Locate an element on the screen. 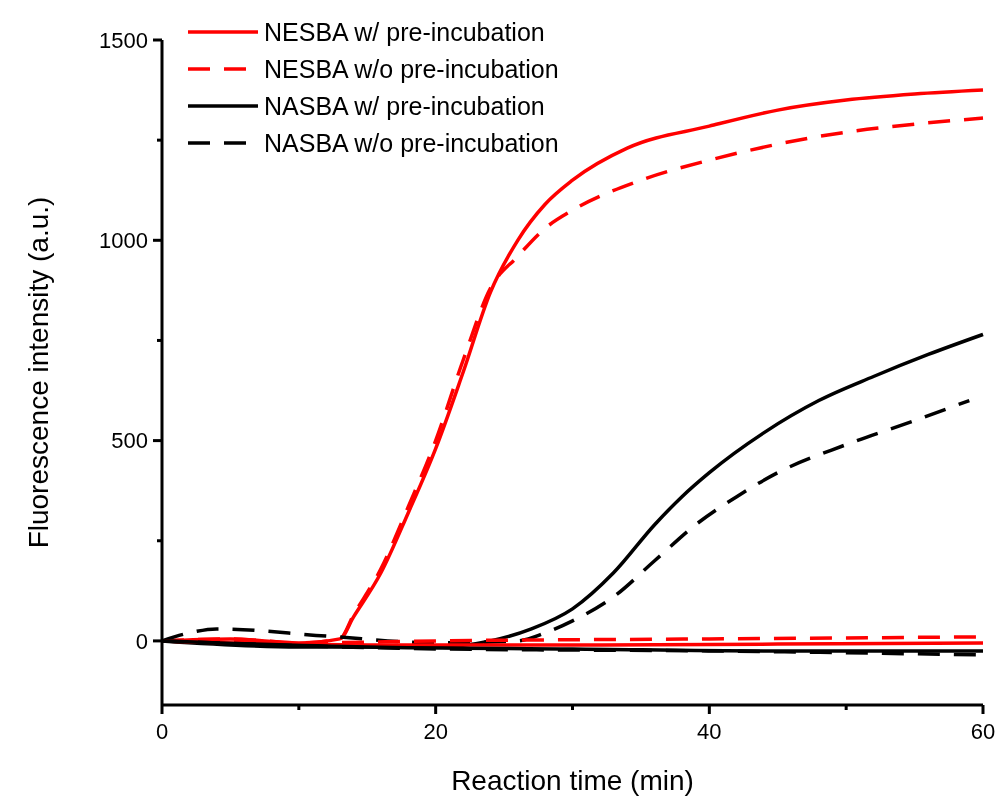  legend-label: NASBA w/o pre-incubation is located at coordinates (411, 142).